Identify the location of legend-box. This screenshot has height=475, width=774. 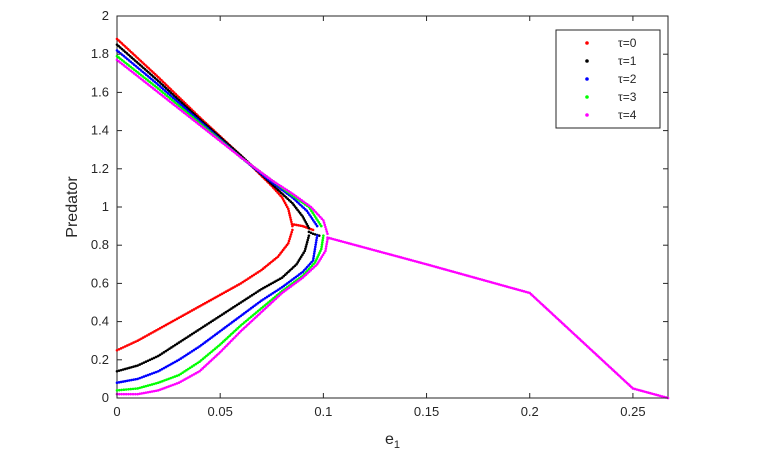
(608, 79).